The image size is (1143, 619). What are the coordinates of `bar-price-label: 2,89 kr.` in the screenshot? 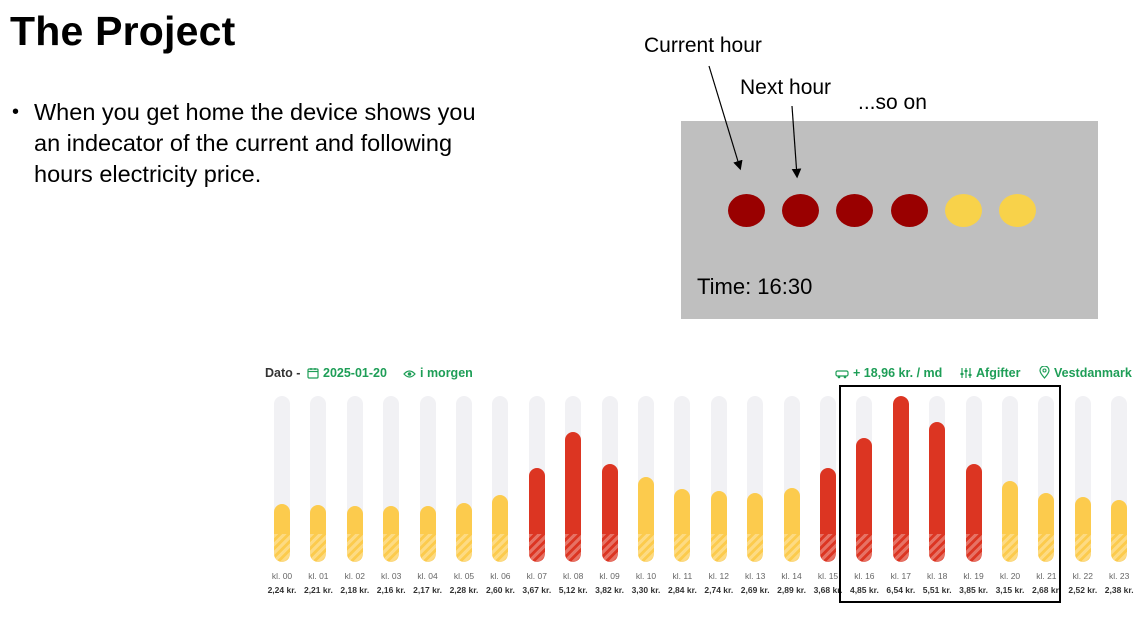 It's located at (792, 590).